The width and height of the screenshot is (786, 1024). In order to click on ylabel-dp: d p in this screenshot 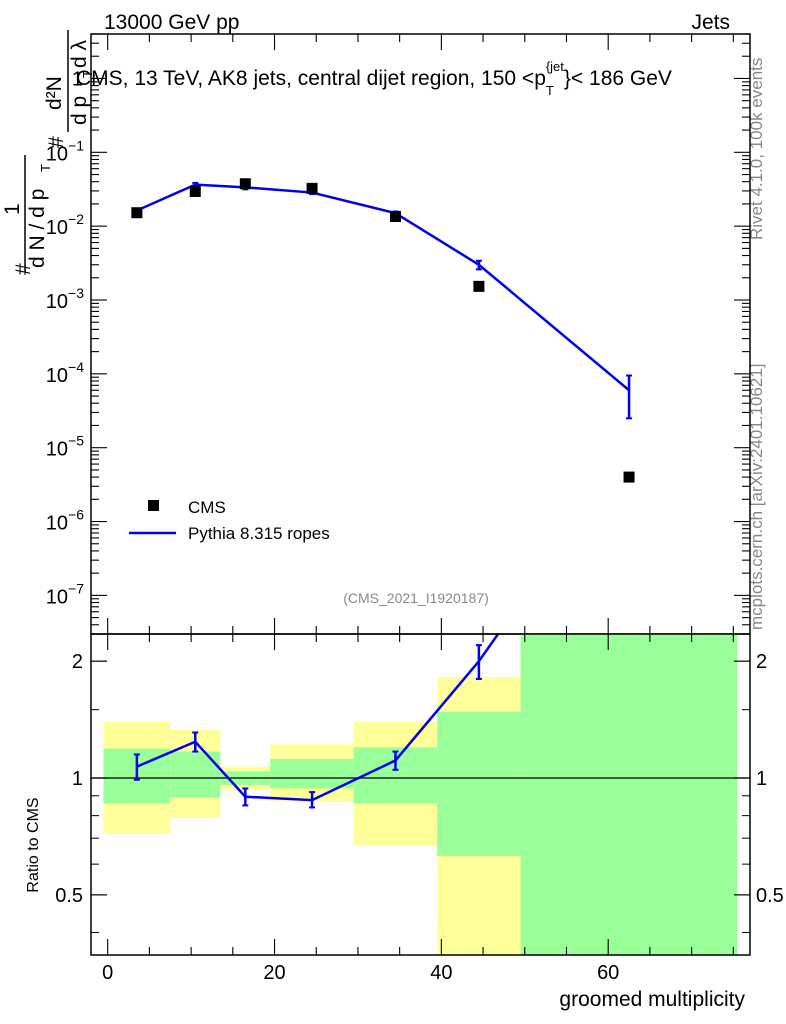, I will do `click(79, 110)`.